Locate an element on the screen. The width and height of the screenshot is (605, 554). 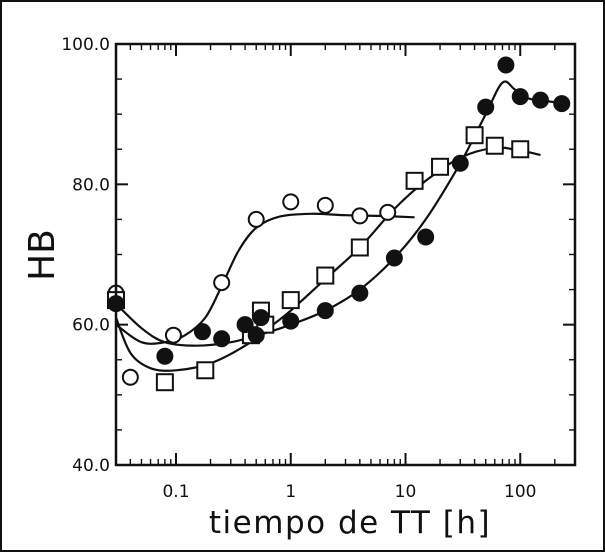
x-axis-title: tiempo de TT [h] is located at coordinates (350, 523).